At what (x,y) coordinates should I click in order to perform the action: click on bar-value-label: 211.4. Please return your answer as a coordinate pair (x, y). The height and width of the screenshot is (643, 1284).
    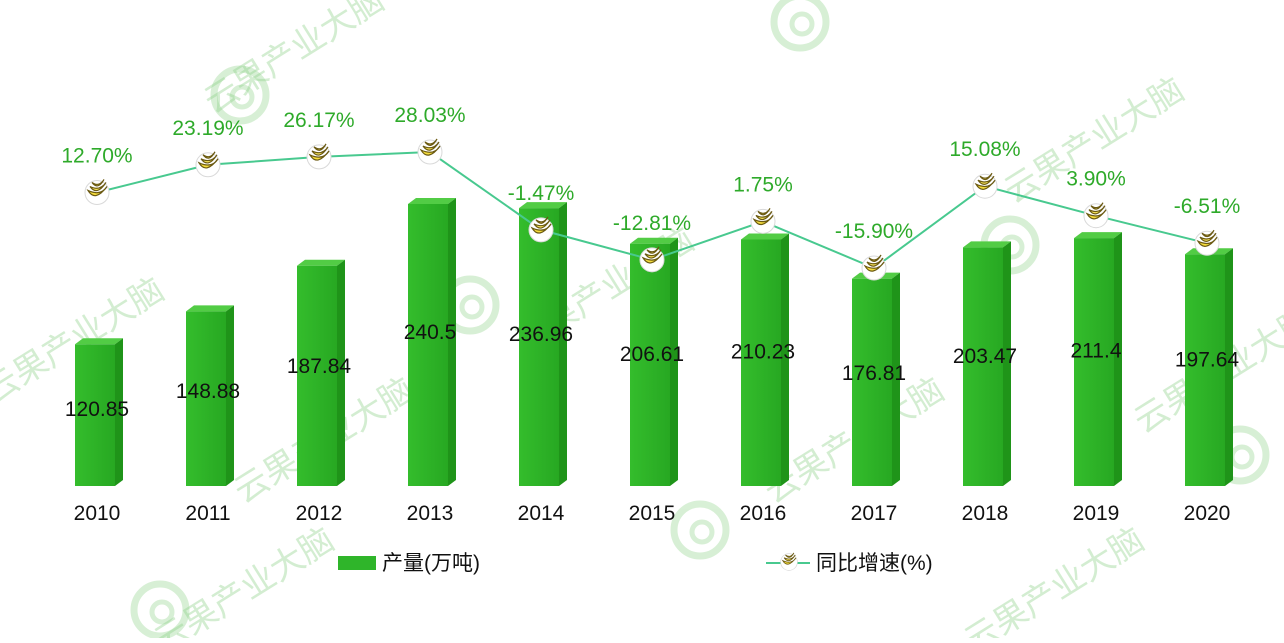
    Looking at the image, I should click on (1096, 351).